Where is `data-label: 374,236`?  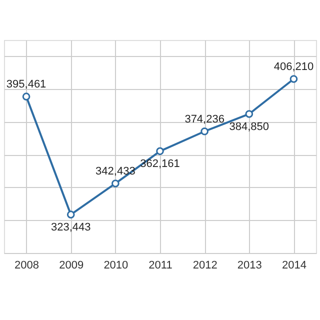 data-label: 374,236 is located at coordinates (204, 119).